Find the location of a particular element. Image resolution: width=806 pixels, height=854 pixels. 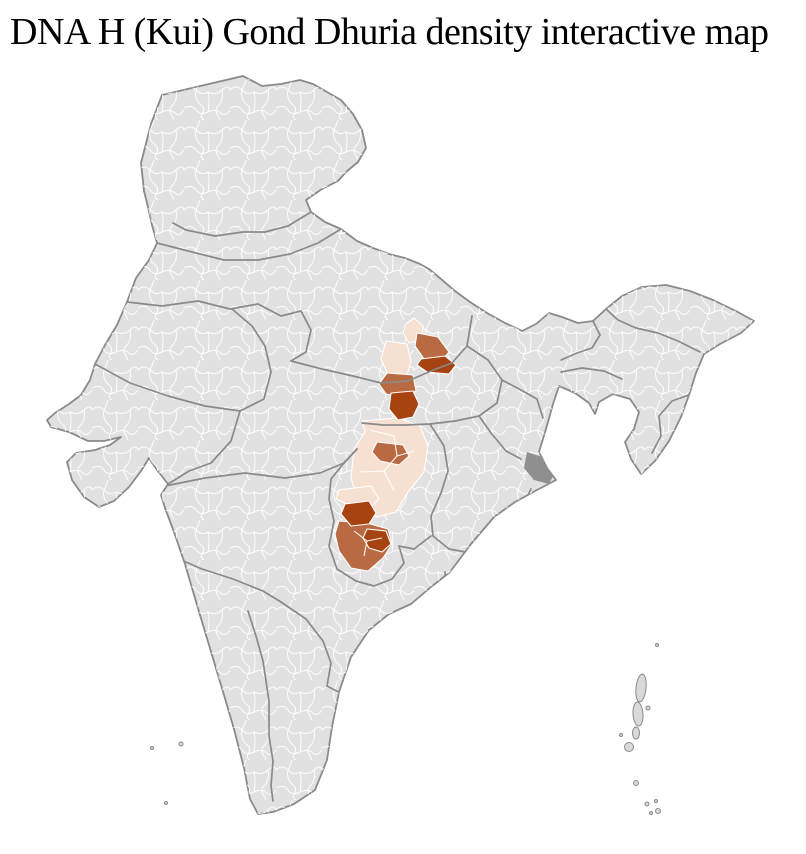

density-districts is located at coordinates (395, 444).